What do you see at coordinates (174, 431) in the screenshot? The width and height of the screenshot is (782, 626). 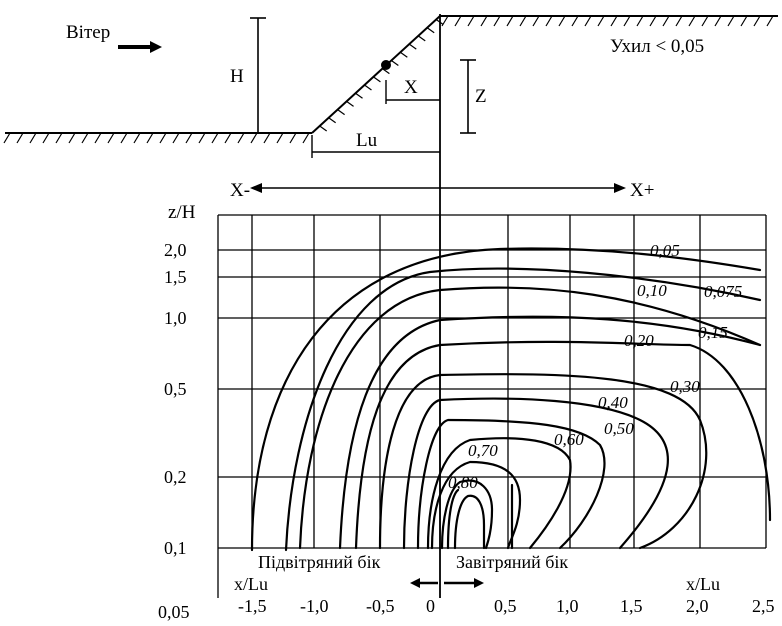 I see `y-tick-labels: 2,0 1,5 1,0 0,5 0,2 0,1 0,05` at bounding box center [174, 431].